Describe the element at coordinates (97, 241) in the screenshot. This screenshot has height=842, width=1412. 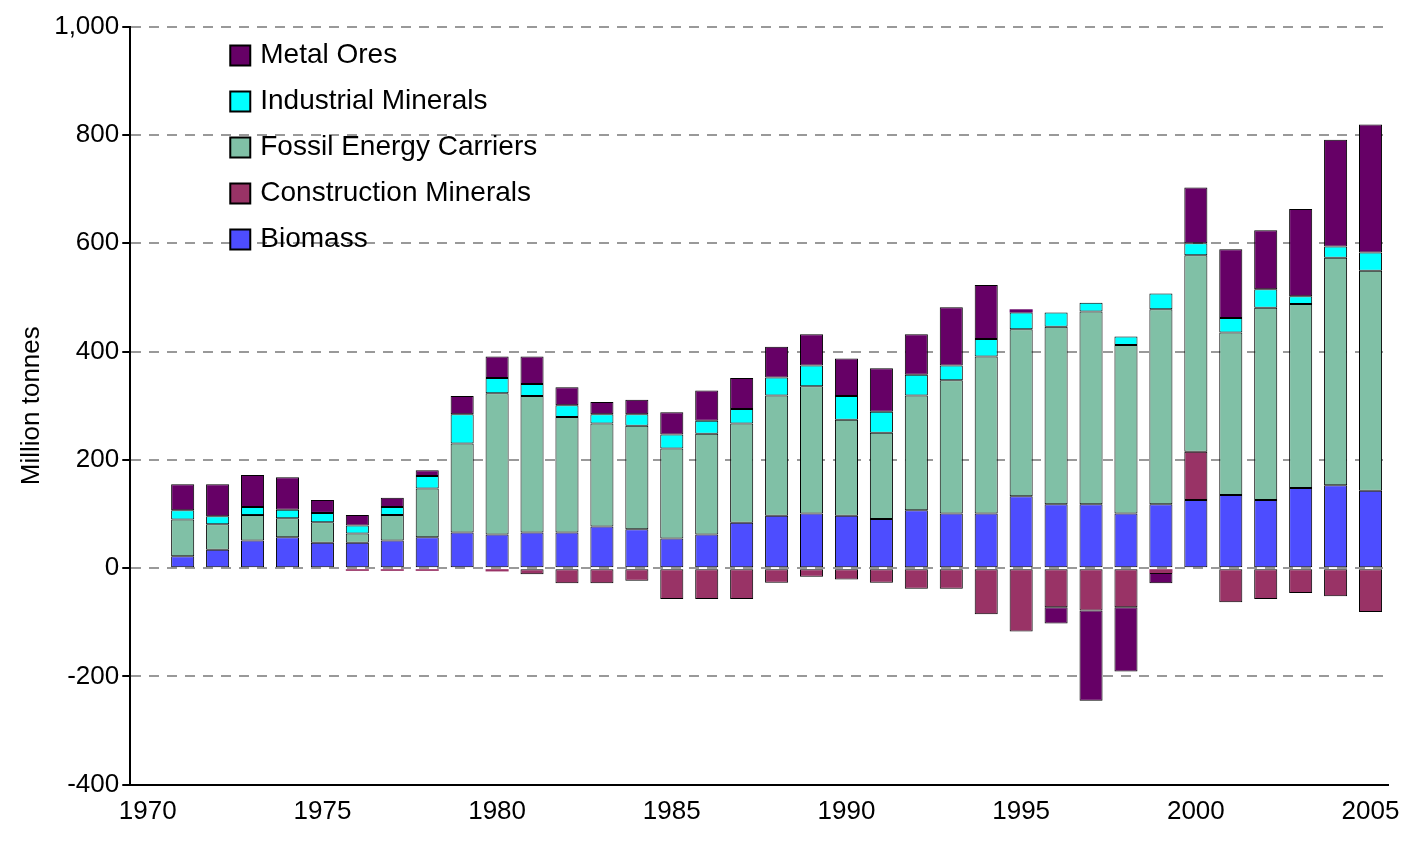
I see `y-tick-label: 600` at that location.